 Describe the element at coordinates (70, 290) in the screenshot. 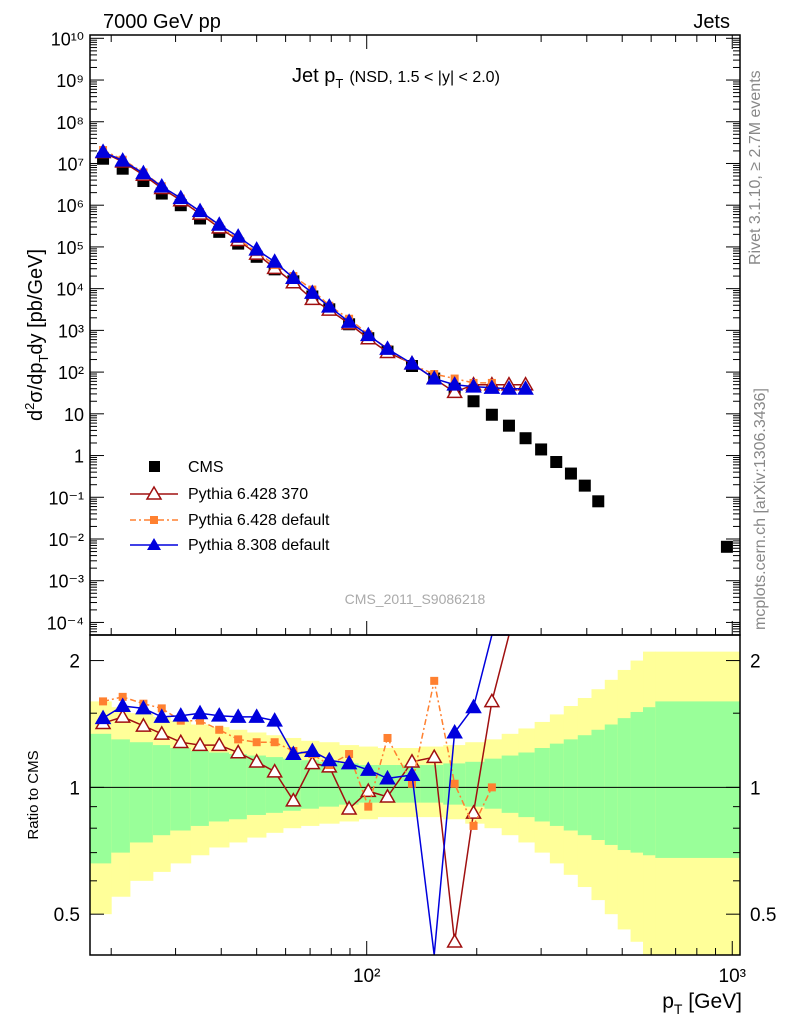

I see `y-tick-label: 10⁴` at that location.